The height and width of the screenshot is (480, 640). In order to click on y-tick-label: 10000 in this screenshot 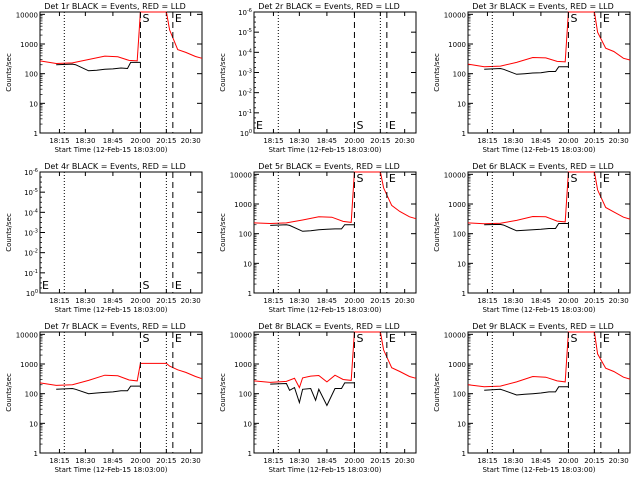, I will do `click(455, 335)`.